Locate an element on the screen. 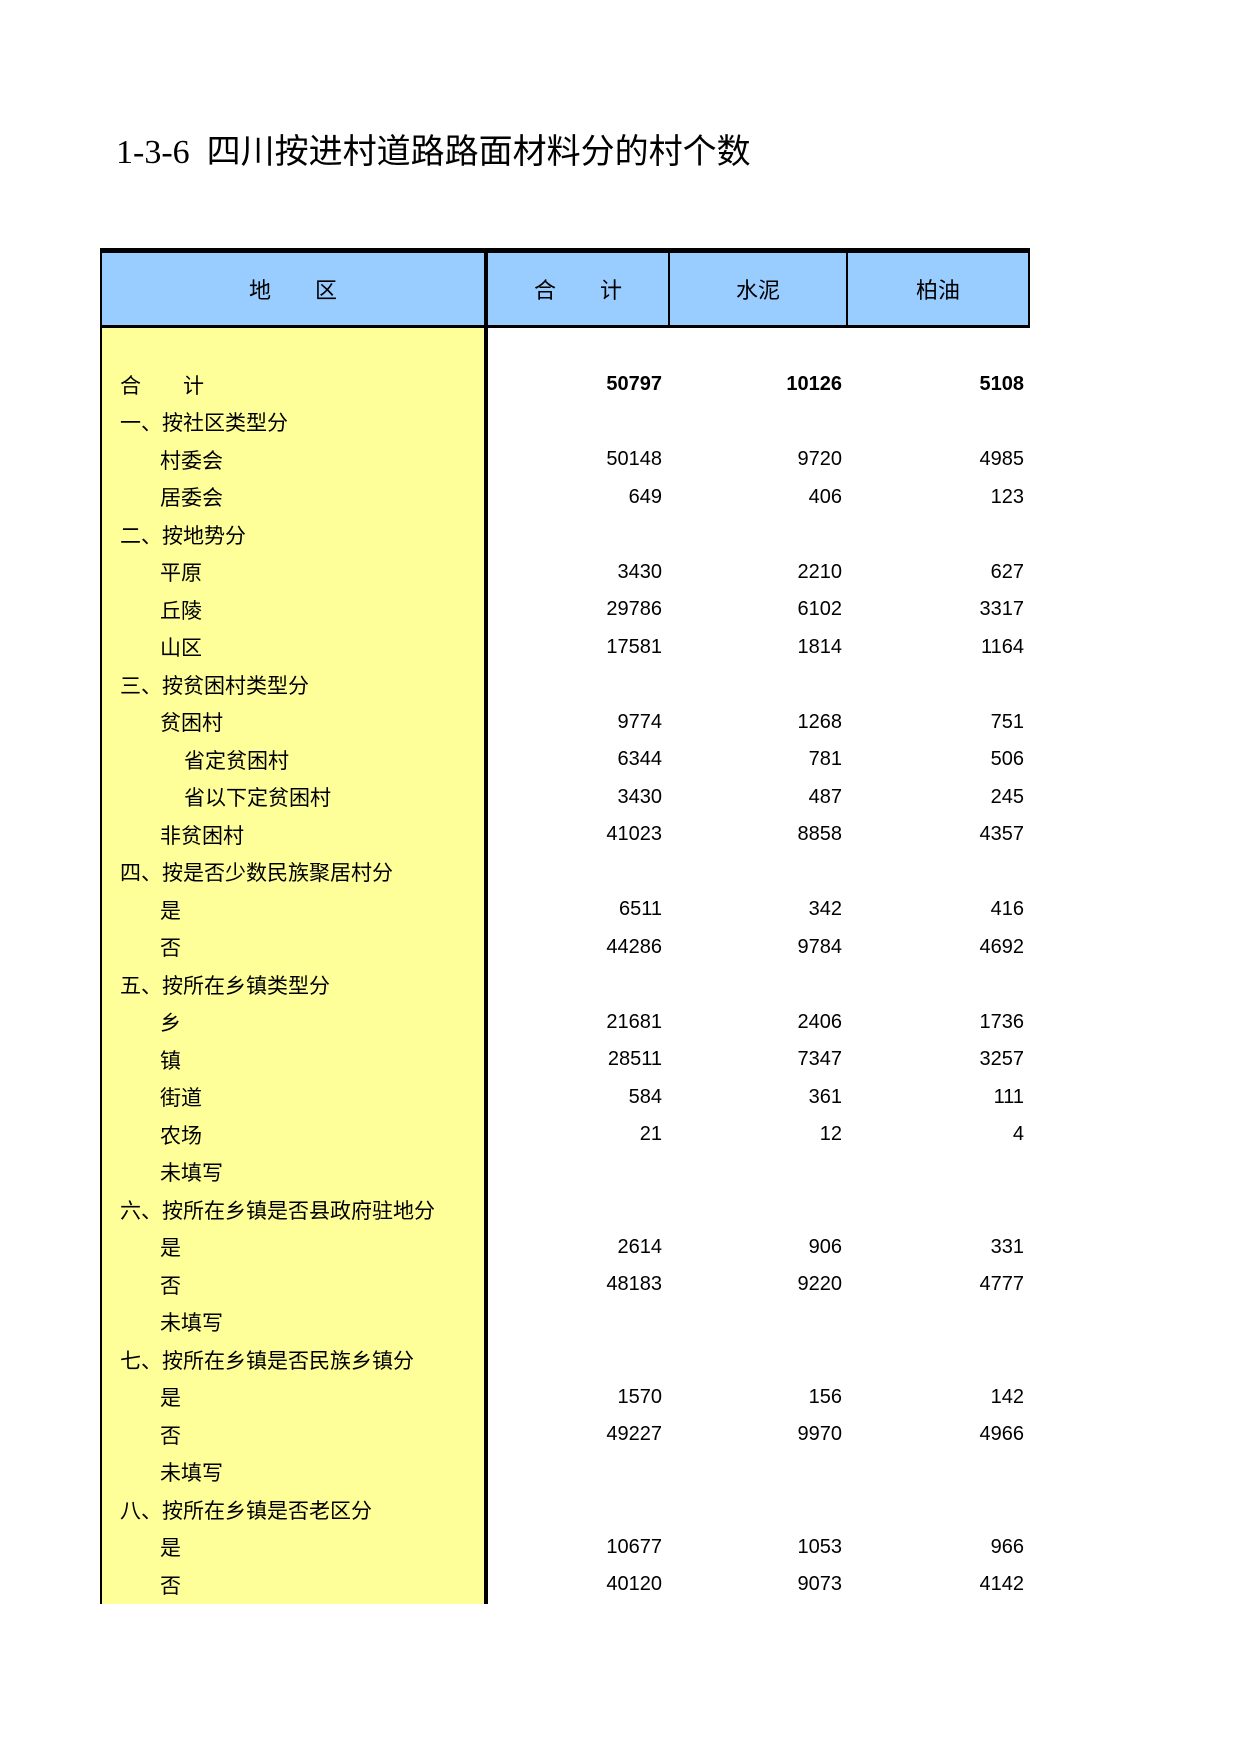 This screenshot has height=1754, width=1240. table-row: 七、按所在乡镇是否民族乡镇分 is located at coordinates (565, 1360).